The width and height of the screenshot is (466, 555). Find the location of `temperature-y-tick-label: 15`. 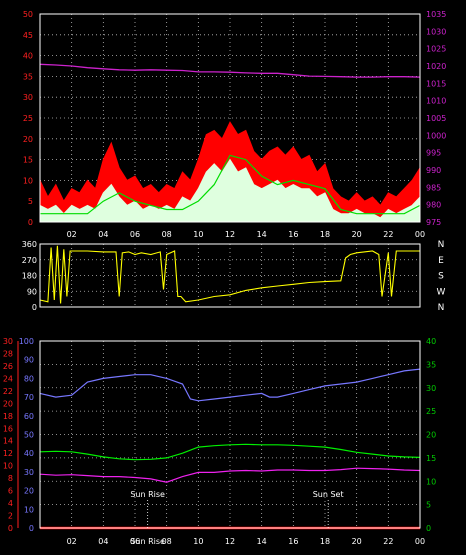

temperature-y-tick-label: 15 is located at coordinates (431, 458).